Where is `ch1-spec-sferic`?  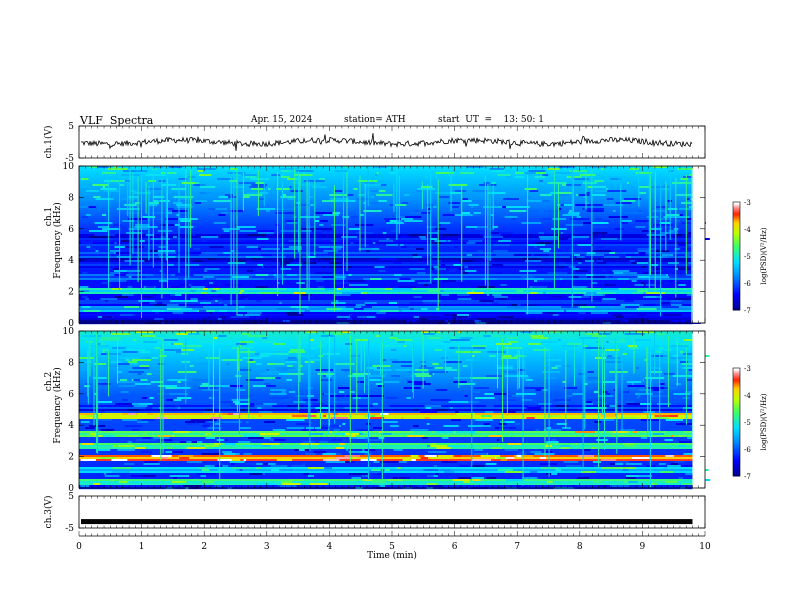
ch1-spec-sferic is located at coordinates (394, 198).